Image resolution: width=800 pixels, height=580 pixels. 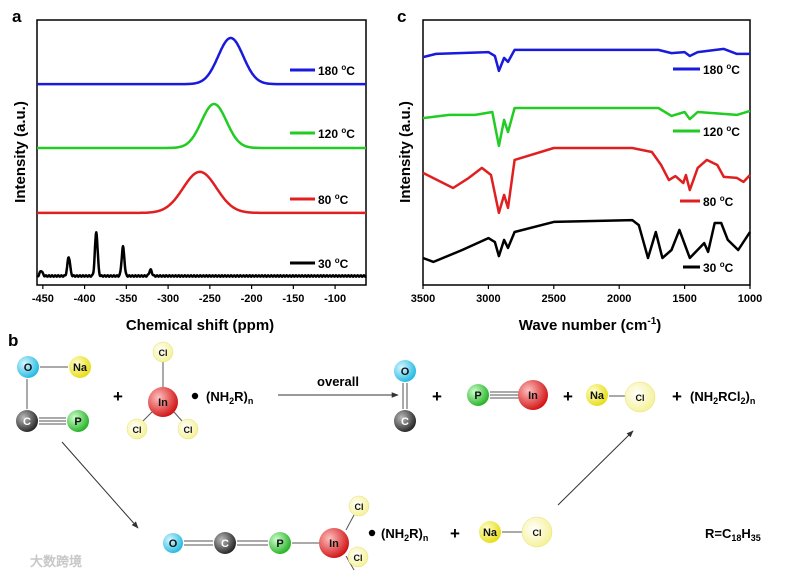 What do you see at coordinates (714, 132) in the screenshot?
I see `legend-temp: 120` at bounding box center [714, 132].